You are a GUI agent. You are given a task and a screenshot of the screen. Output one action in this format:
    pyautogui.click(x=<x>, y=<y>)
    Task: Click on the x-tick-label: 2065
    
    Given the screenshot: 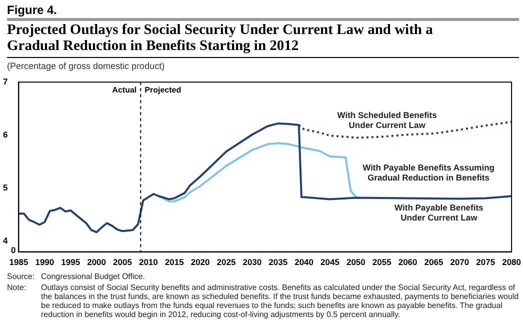 What is the action you would take?
    pyautogui.click(x=434, y=262)
    